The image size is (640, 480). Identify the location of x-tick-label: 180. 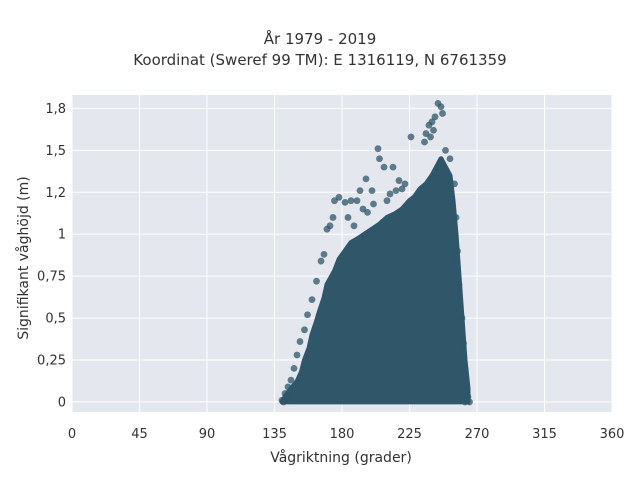
(342, 434).